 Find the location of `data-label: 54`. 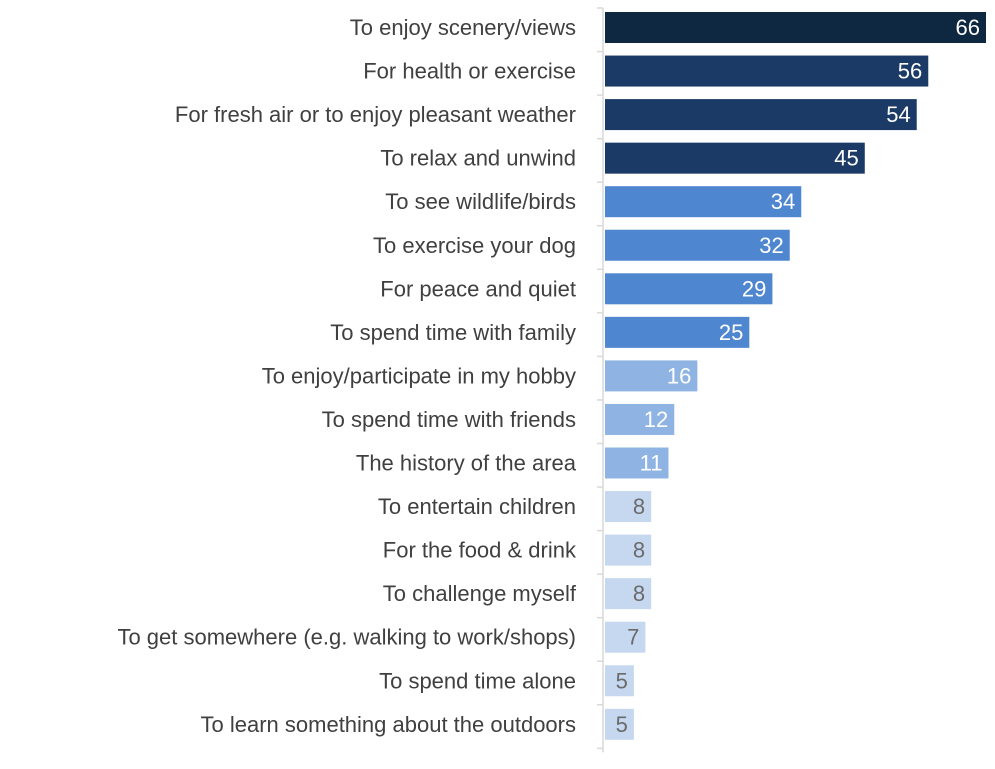

data-label: 54 is located at coordinates (898, 114).